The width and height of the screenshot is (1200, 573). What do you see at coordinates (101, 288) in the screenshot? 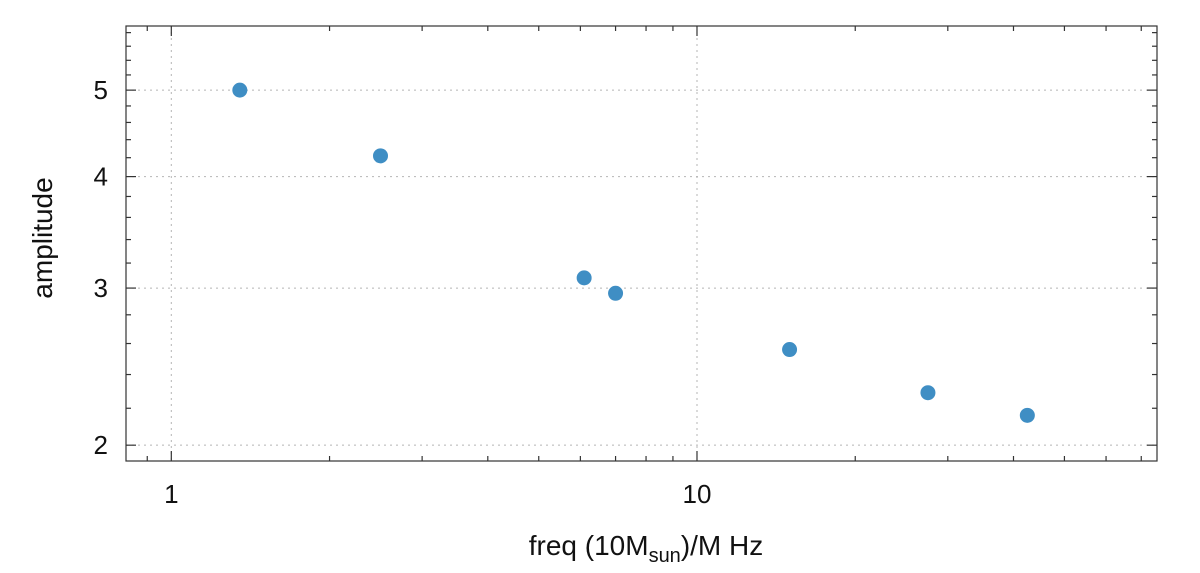
I see `y-tick-label: 3` at bounding box center [101, 288].